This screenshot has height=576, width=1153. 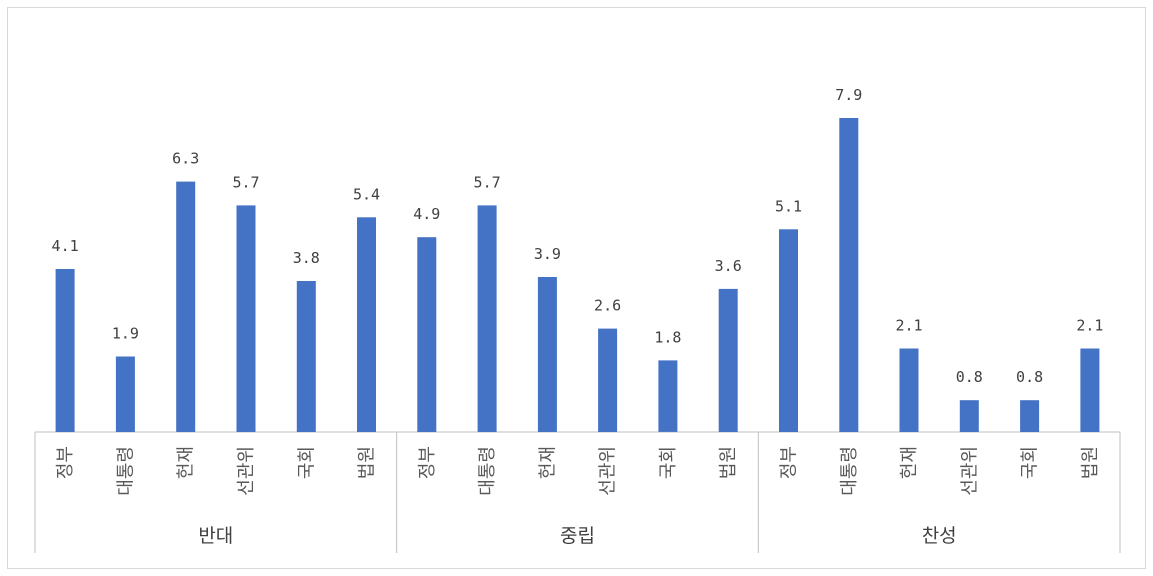 What do you see at coordinates (848, 95) in the screenshot?
I see `data-label: 7.9` at bounding box center [848, 95].